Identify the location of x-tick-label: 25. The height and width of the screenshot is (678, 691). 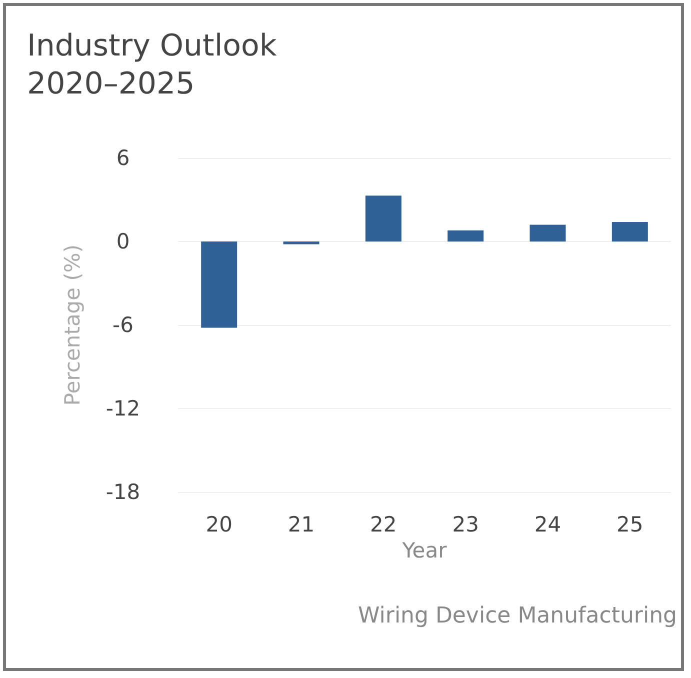
(630, 524).